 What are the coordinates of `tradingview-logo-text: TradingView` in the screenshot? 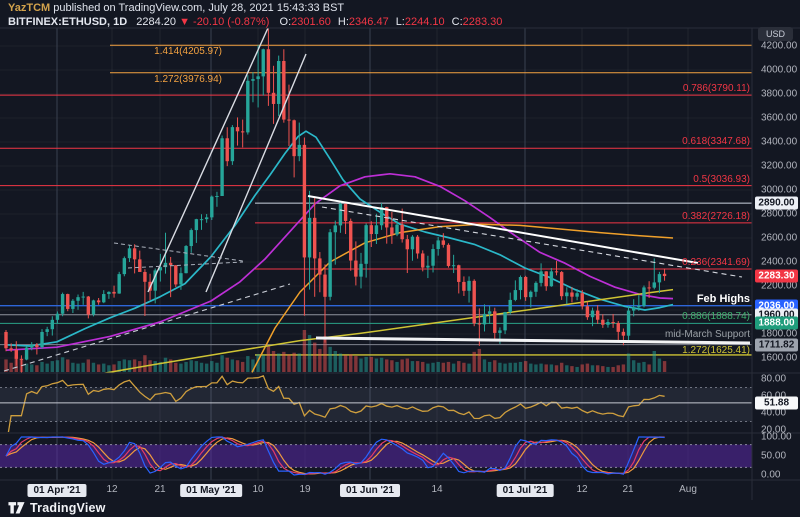 It's located at (68, 508).